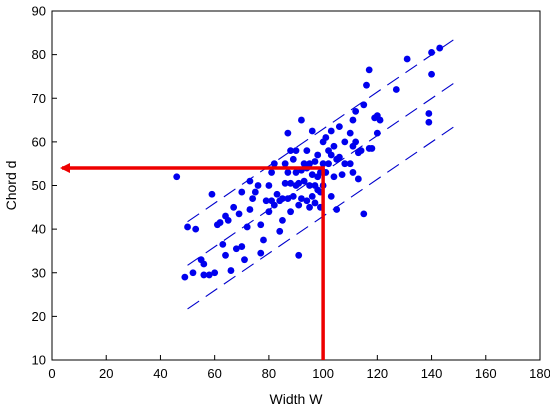 The height and width of the screenshot is (412, 550). Describe the element at coordinates (39, 185) in the screenshot. I see `y-tick-label: 50` at that location.